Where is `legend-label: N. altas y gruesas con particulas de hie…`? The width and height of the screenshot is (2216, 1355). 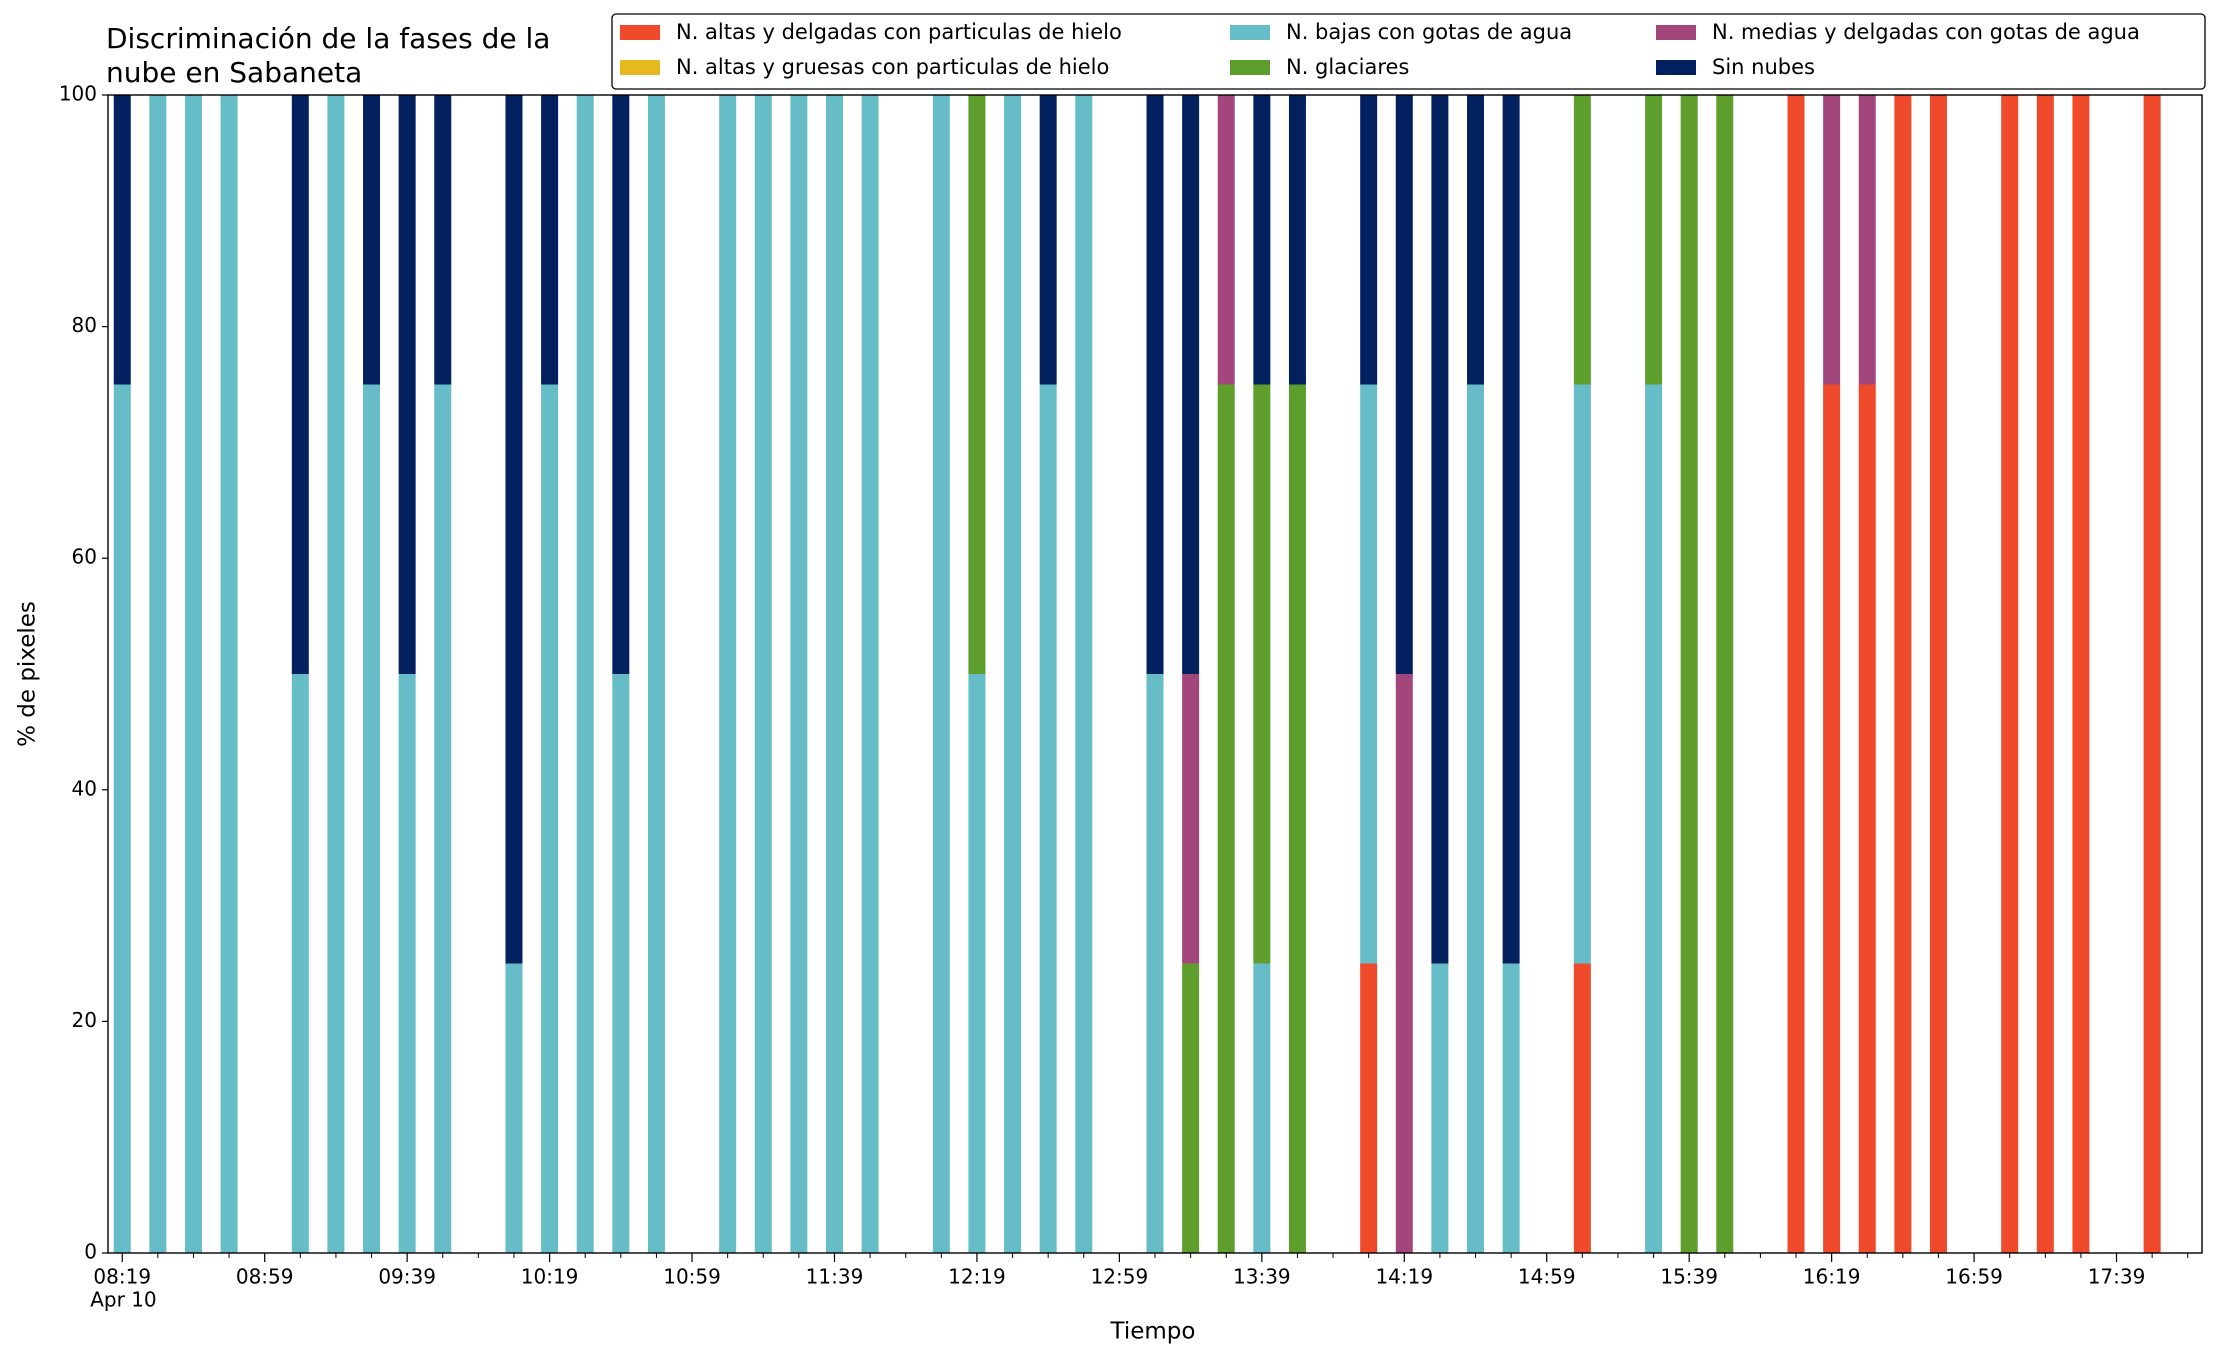 legend-label: N. altas y gruesas con particulas de hie… is located at coordinates (892, 67).